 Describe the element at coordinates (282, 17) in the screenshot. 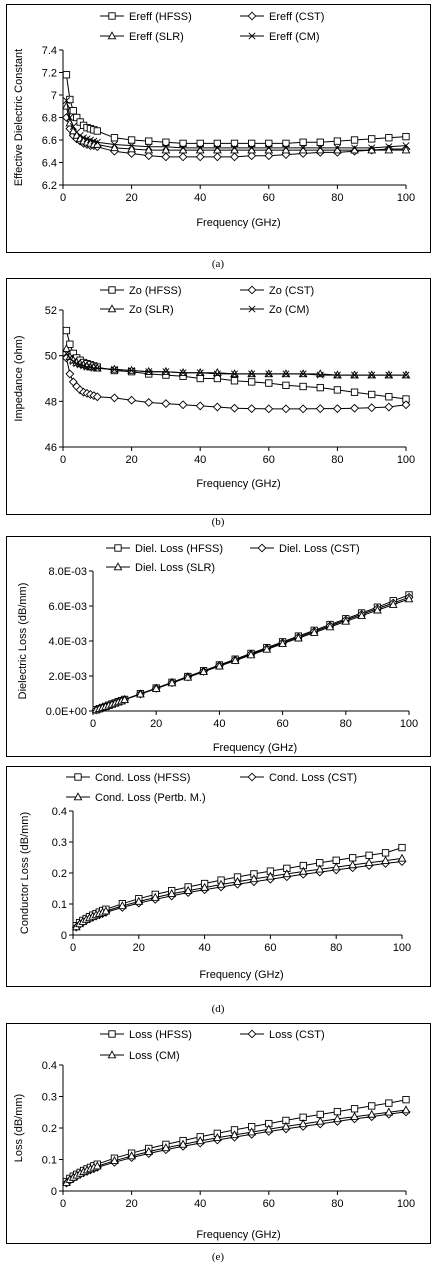

I see `chart-a-legend-item: Ereff (CST)` at that location.